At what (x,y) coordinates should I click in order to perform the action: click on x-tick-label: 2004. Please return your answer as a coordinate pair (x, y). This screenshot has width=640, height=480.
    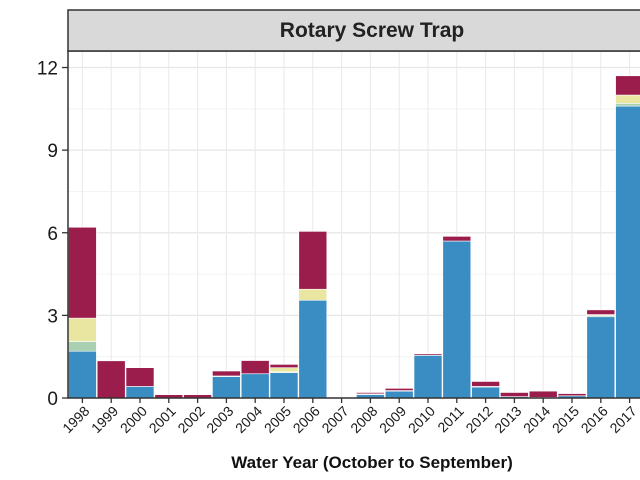
    Looking at the image, I should click on (248, 419).